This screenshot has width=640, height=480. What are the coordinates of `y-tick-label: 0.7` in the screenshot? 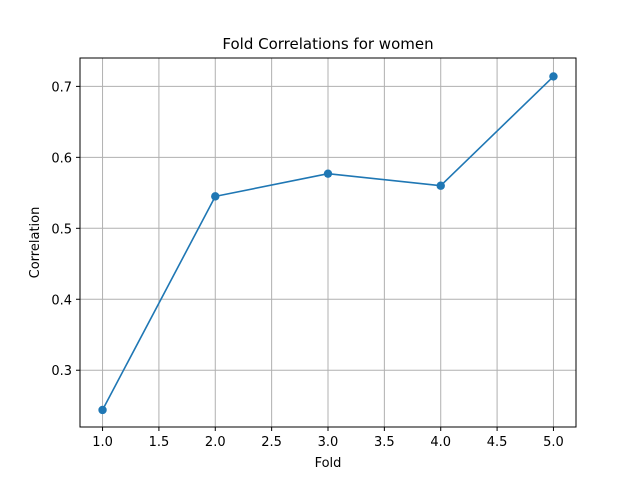 It's located at (61, 87).